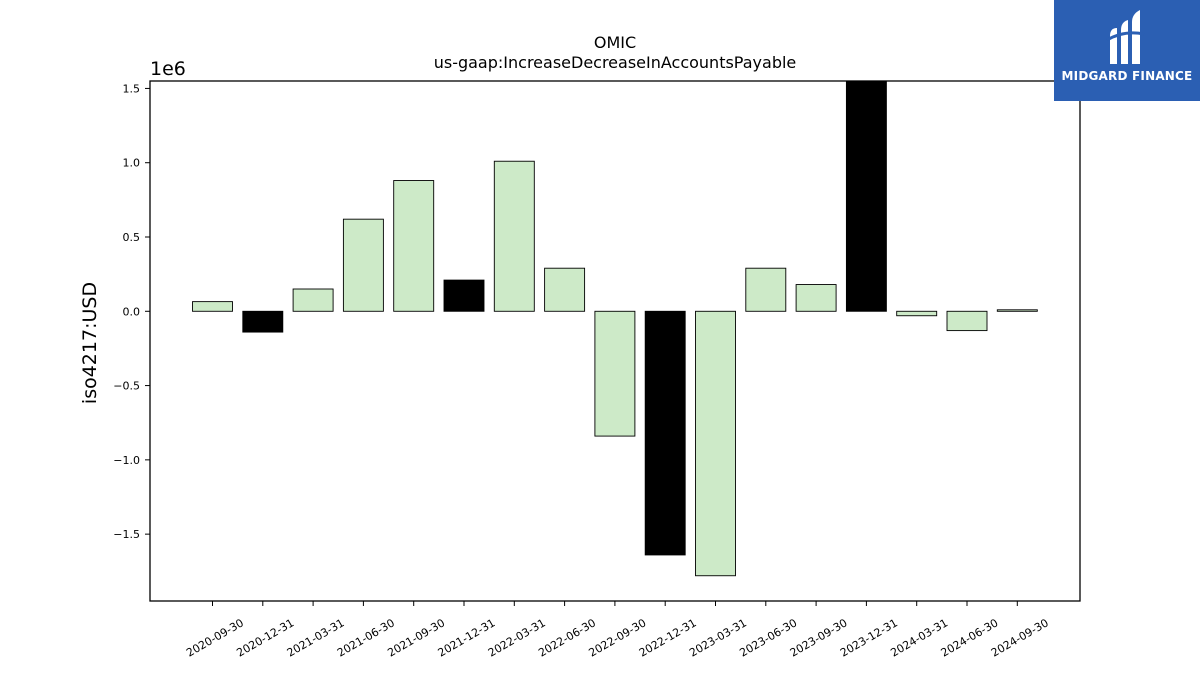 This screenshot has height=675, width=1200. What do you see at coordinates (1020, 637) in the screenshot?
I see `x-tick-label: 2024-09-30` at bounding box center [1020, 637].